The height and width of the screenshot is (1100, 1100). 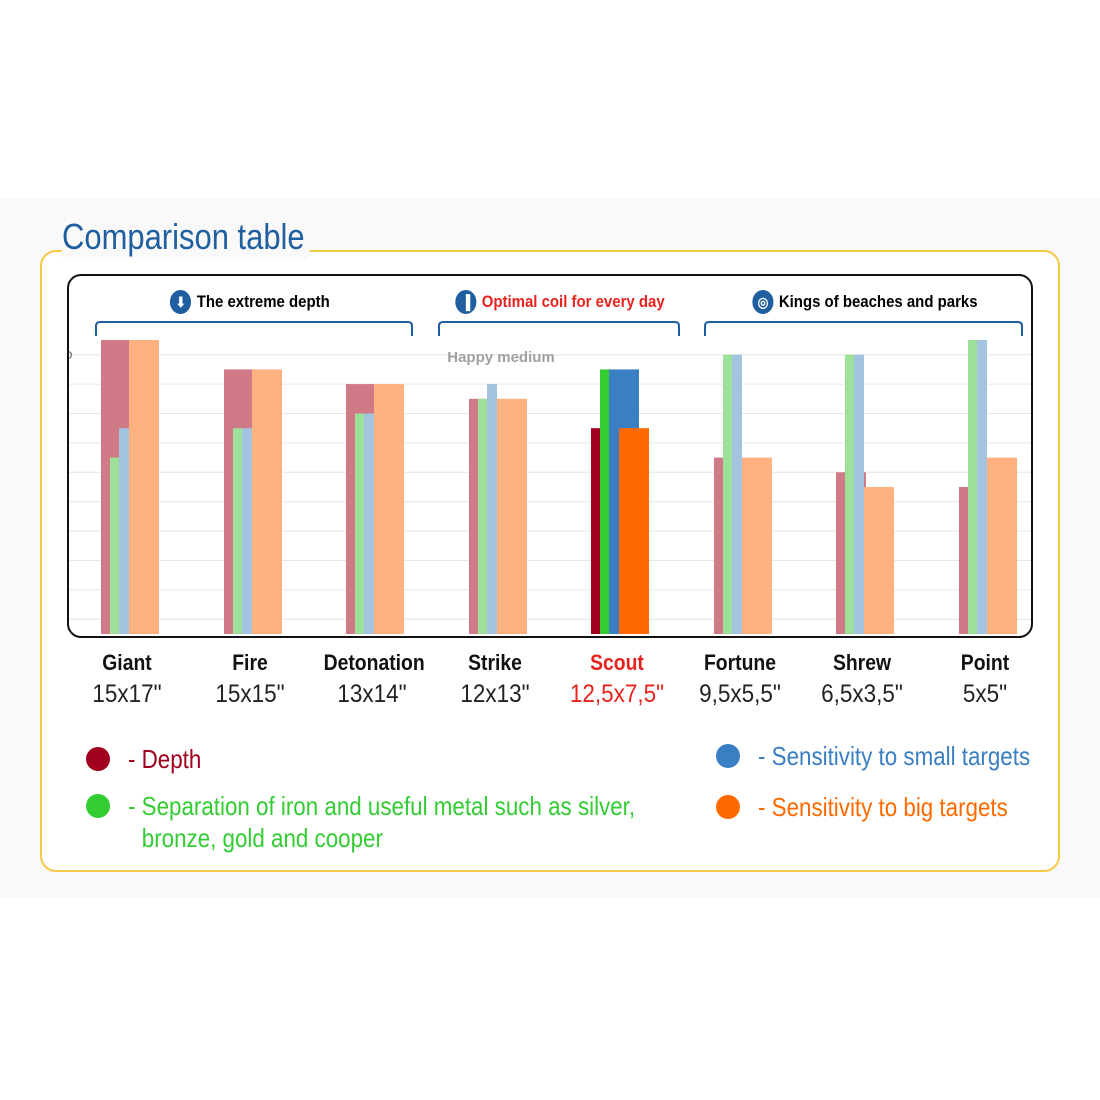 I want to click on coil-name: Shrew, so click(x=862, y=662).